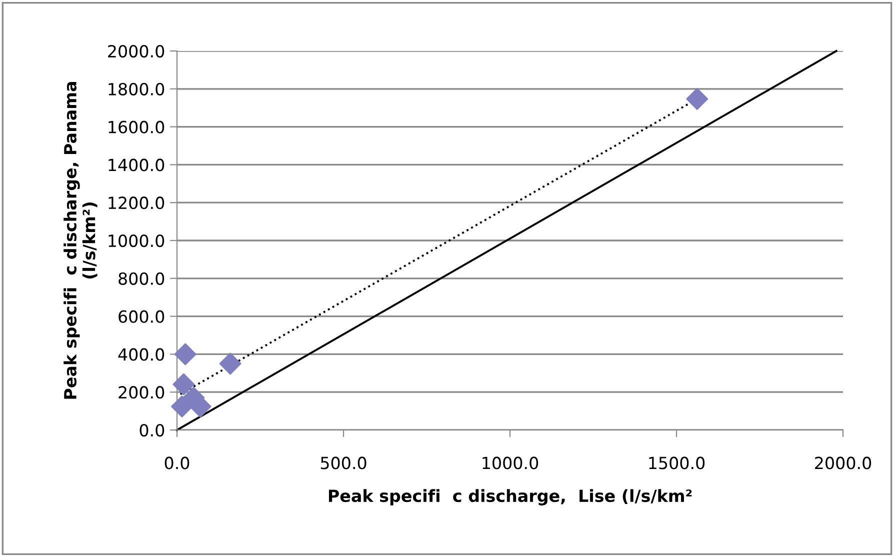  What do you see at coordinates (843, 463) in the screenshot?
I see `x-tick-label: 2000.0` at bounding box center [843, 463].